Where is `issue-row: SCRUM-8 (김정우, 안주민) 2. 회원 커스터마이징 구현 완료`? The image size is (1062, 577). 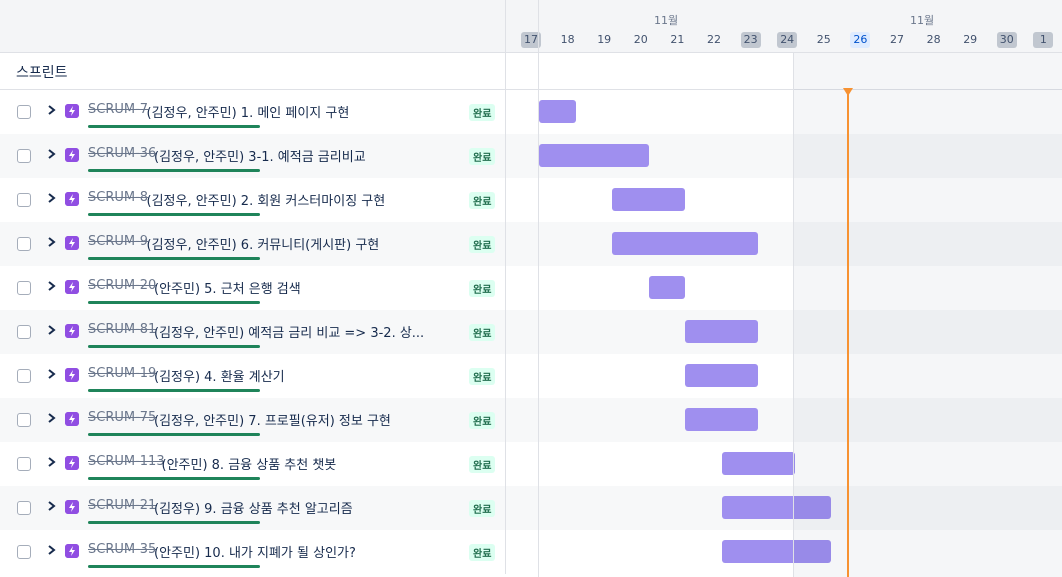
issue-row: SCRUM-8 (김정우, 안주민) 2. 회원 커스터마이징 구현 완료 is located at coordinates (531, 200).